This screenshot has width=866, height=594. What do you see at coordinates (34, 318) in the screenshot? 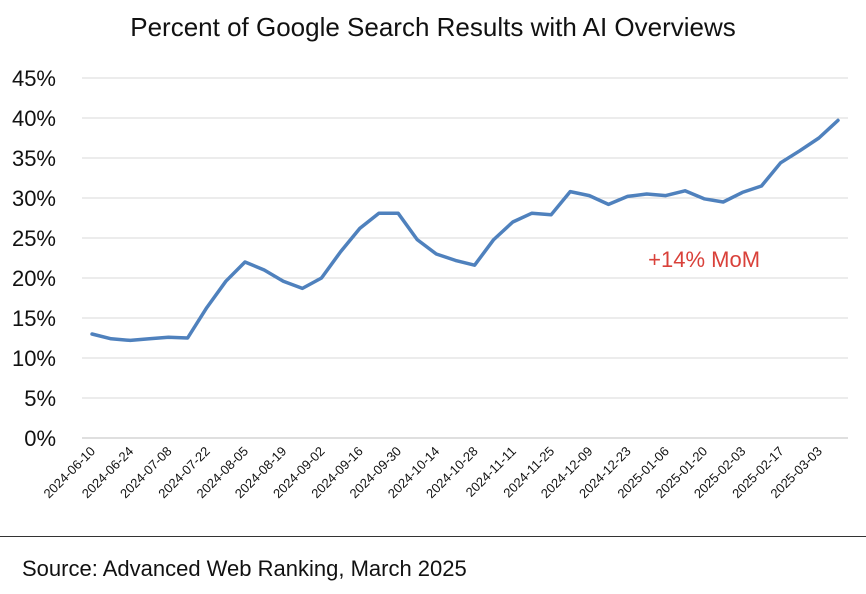
I see `y-tick-label: 15%` at bounding box center [34, 318].